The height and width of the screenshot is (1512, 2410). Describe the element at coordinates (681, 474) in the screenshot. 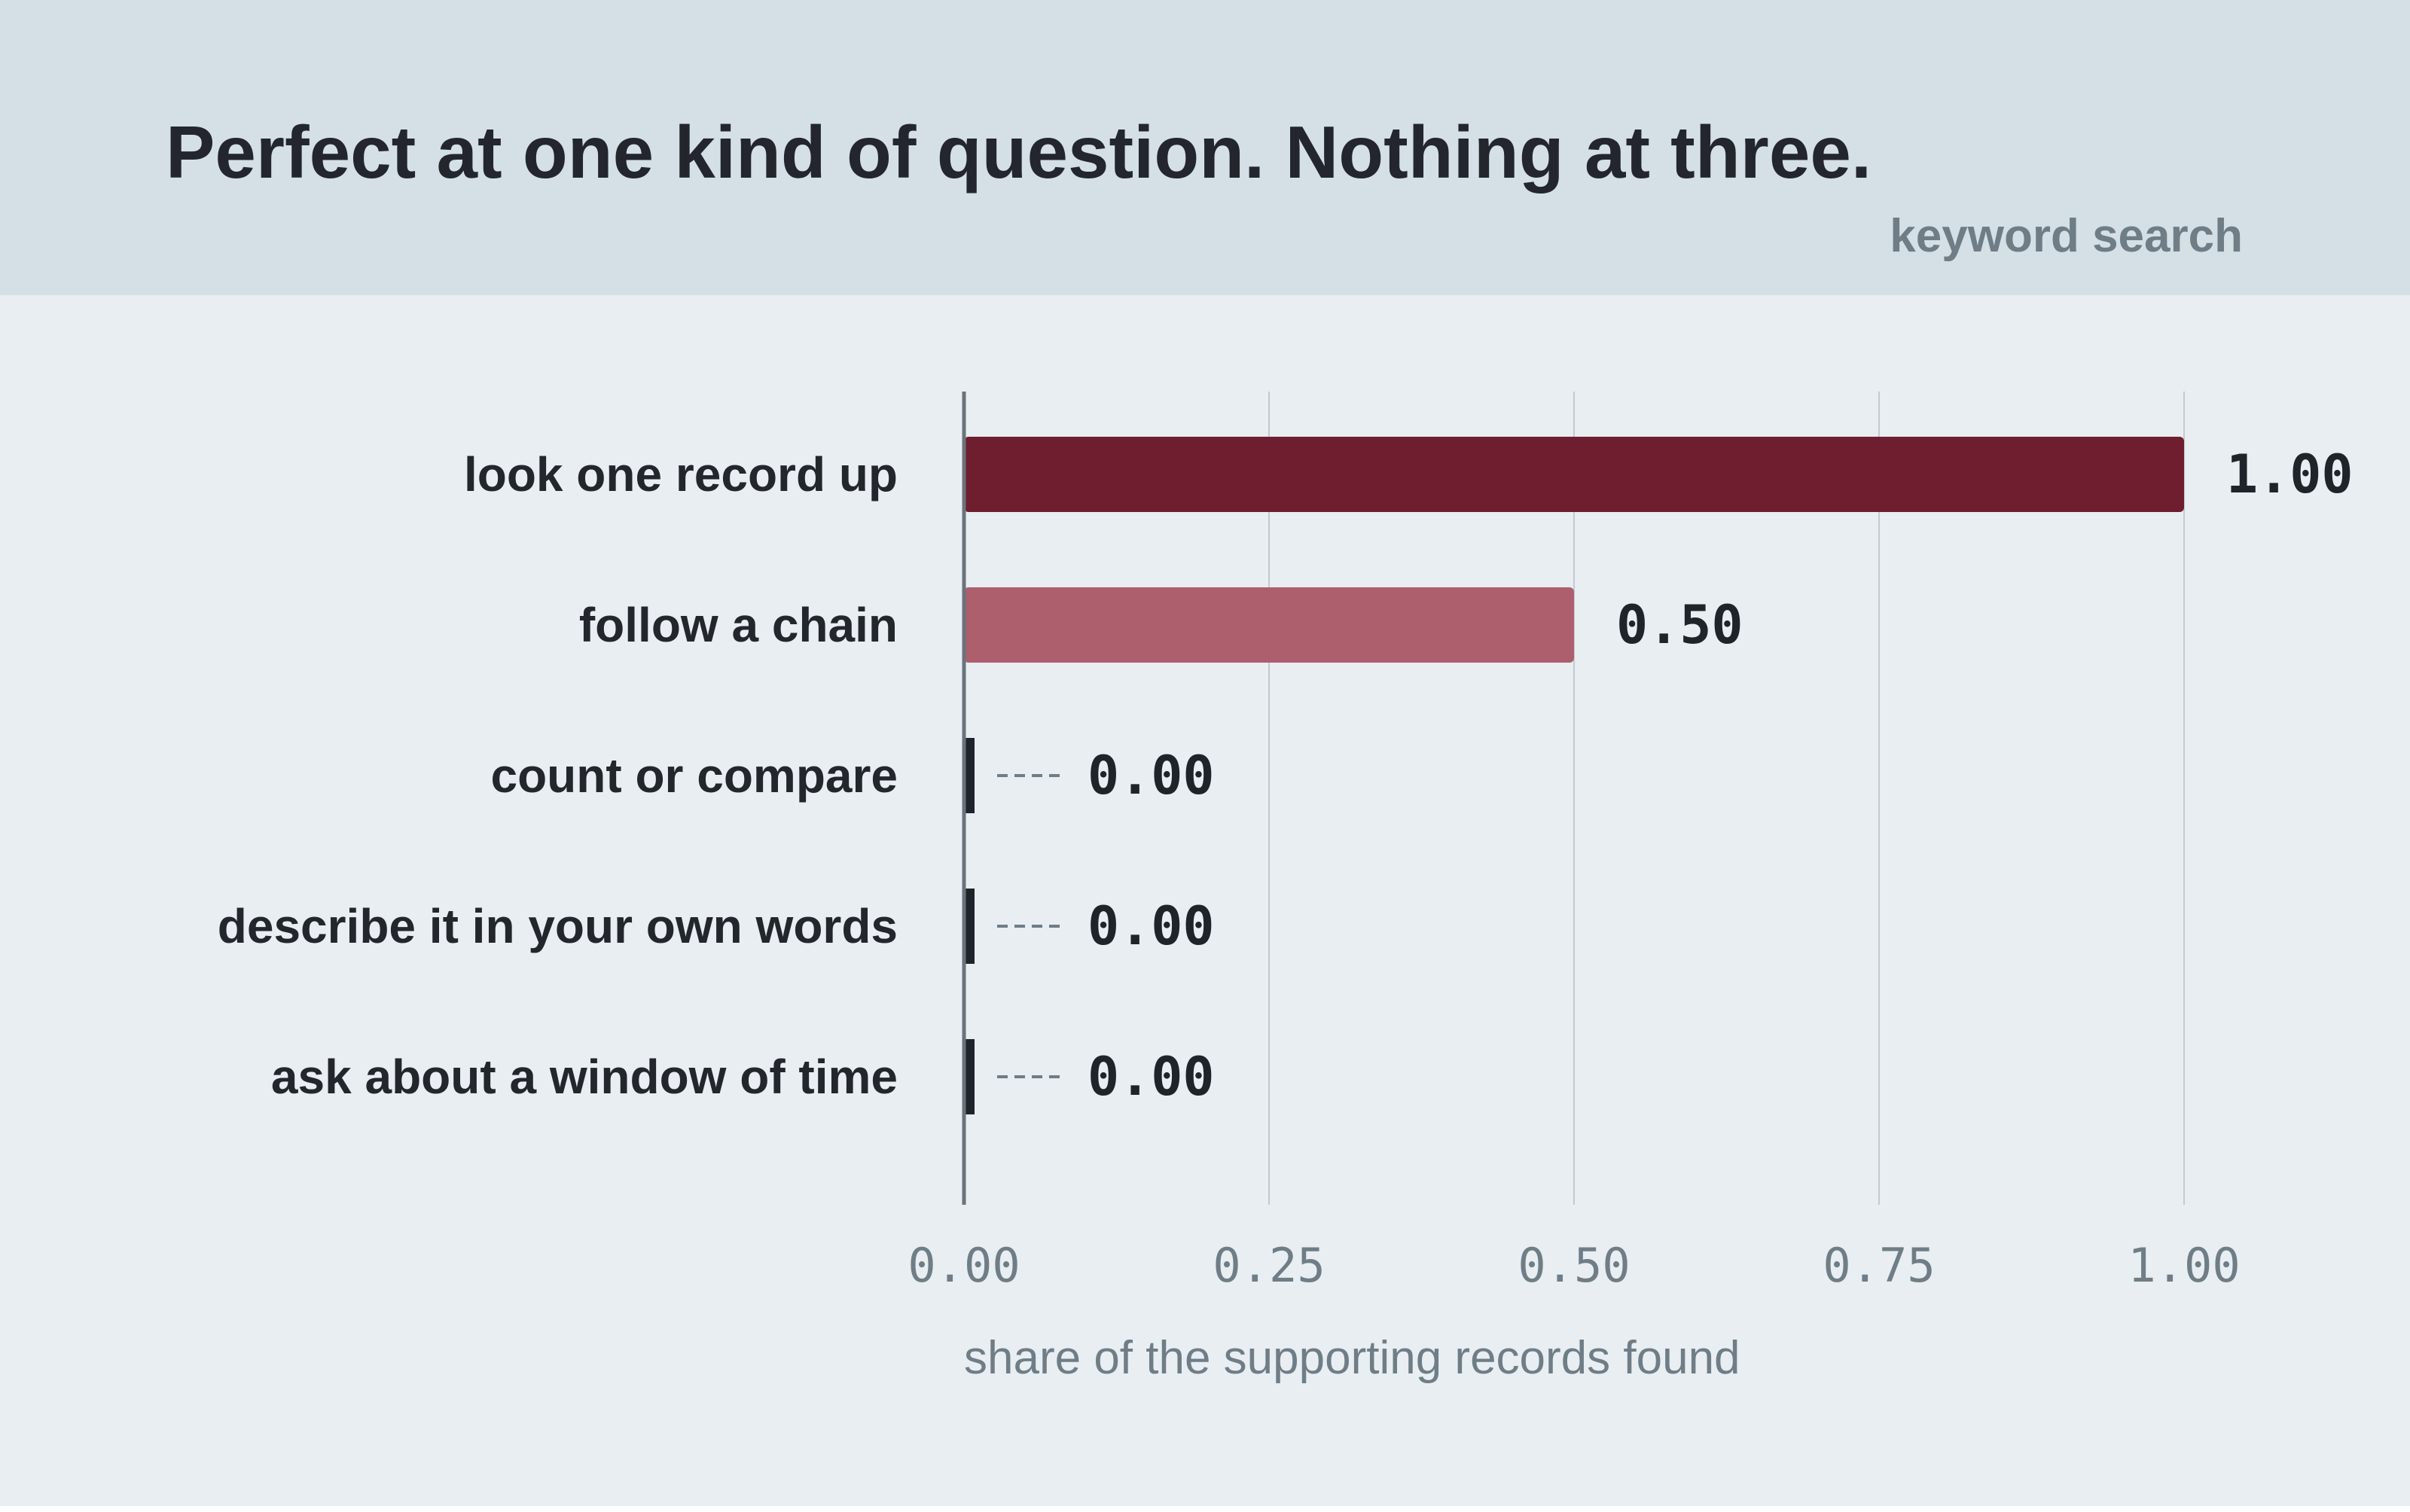

I see `category-label: look one record up` at that location.